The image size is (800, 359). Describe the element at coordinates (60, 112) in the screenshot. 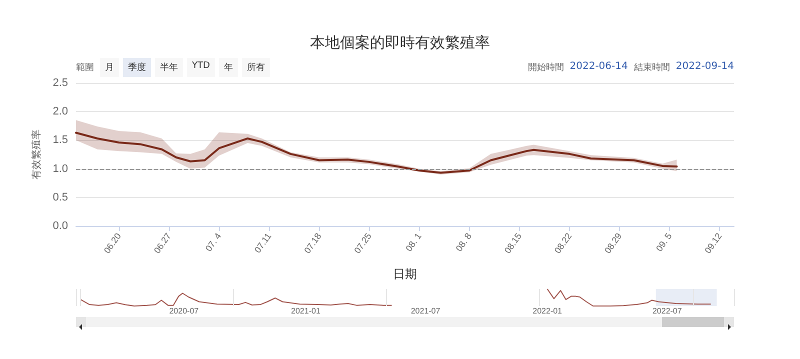

I see `y-tick-label: 2.0` at that location.